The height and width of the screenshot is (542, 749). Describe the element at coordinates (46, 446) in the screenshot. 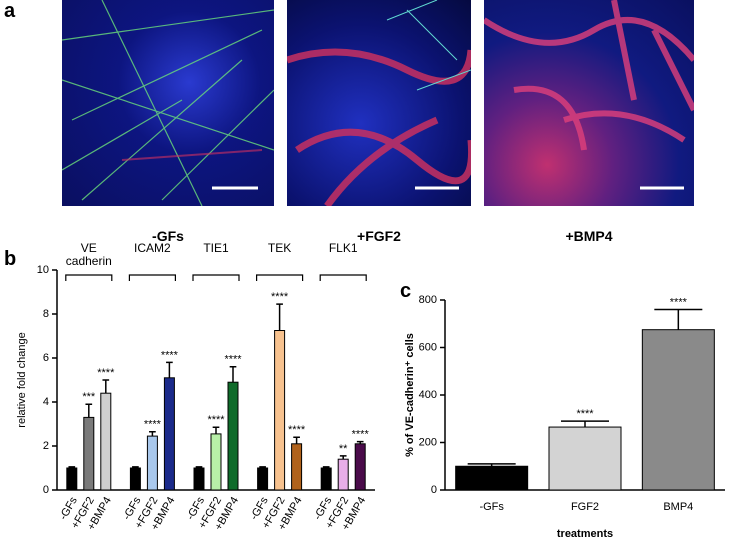

I see `y-tick-label: 2` at that location.